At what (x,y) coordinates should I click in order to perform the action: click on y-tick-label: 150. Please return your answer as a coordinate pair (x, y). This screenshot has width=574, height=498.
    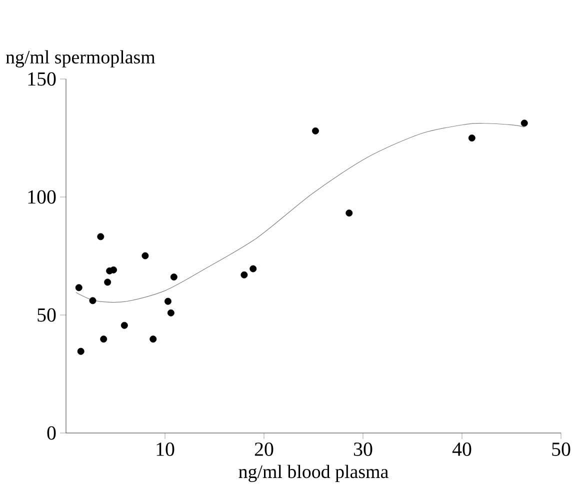
    Looking at the image, I should click on (42, 79).